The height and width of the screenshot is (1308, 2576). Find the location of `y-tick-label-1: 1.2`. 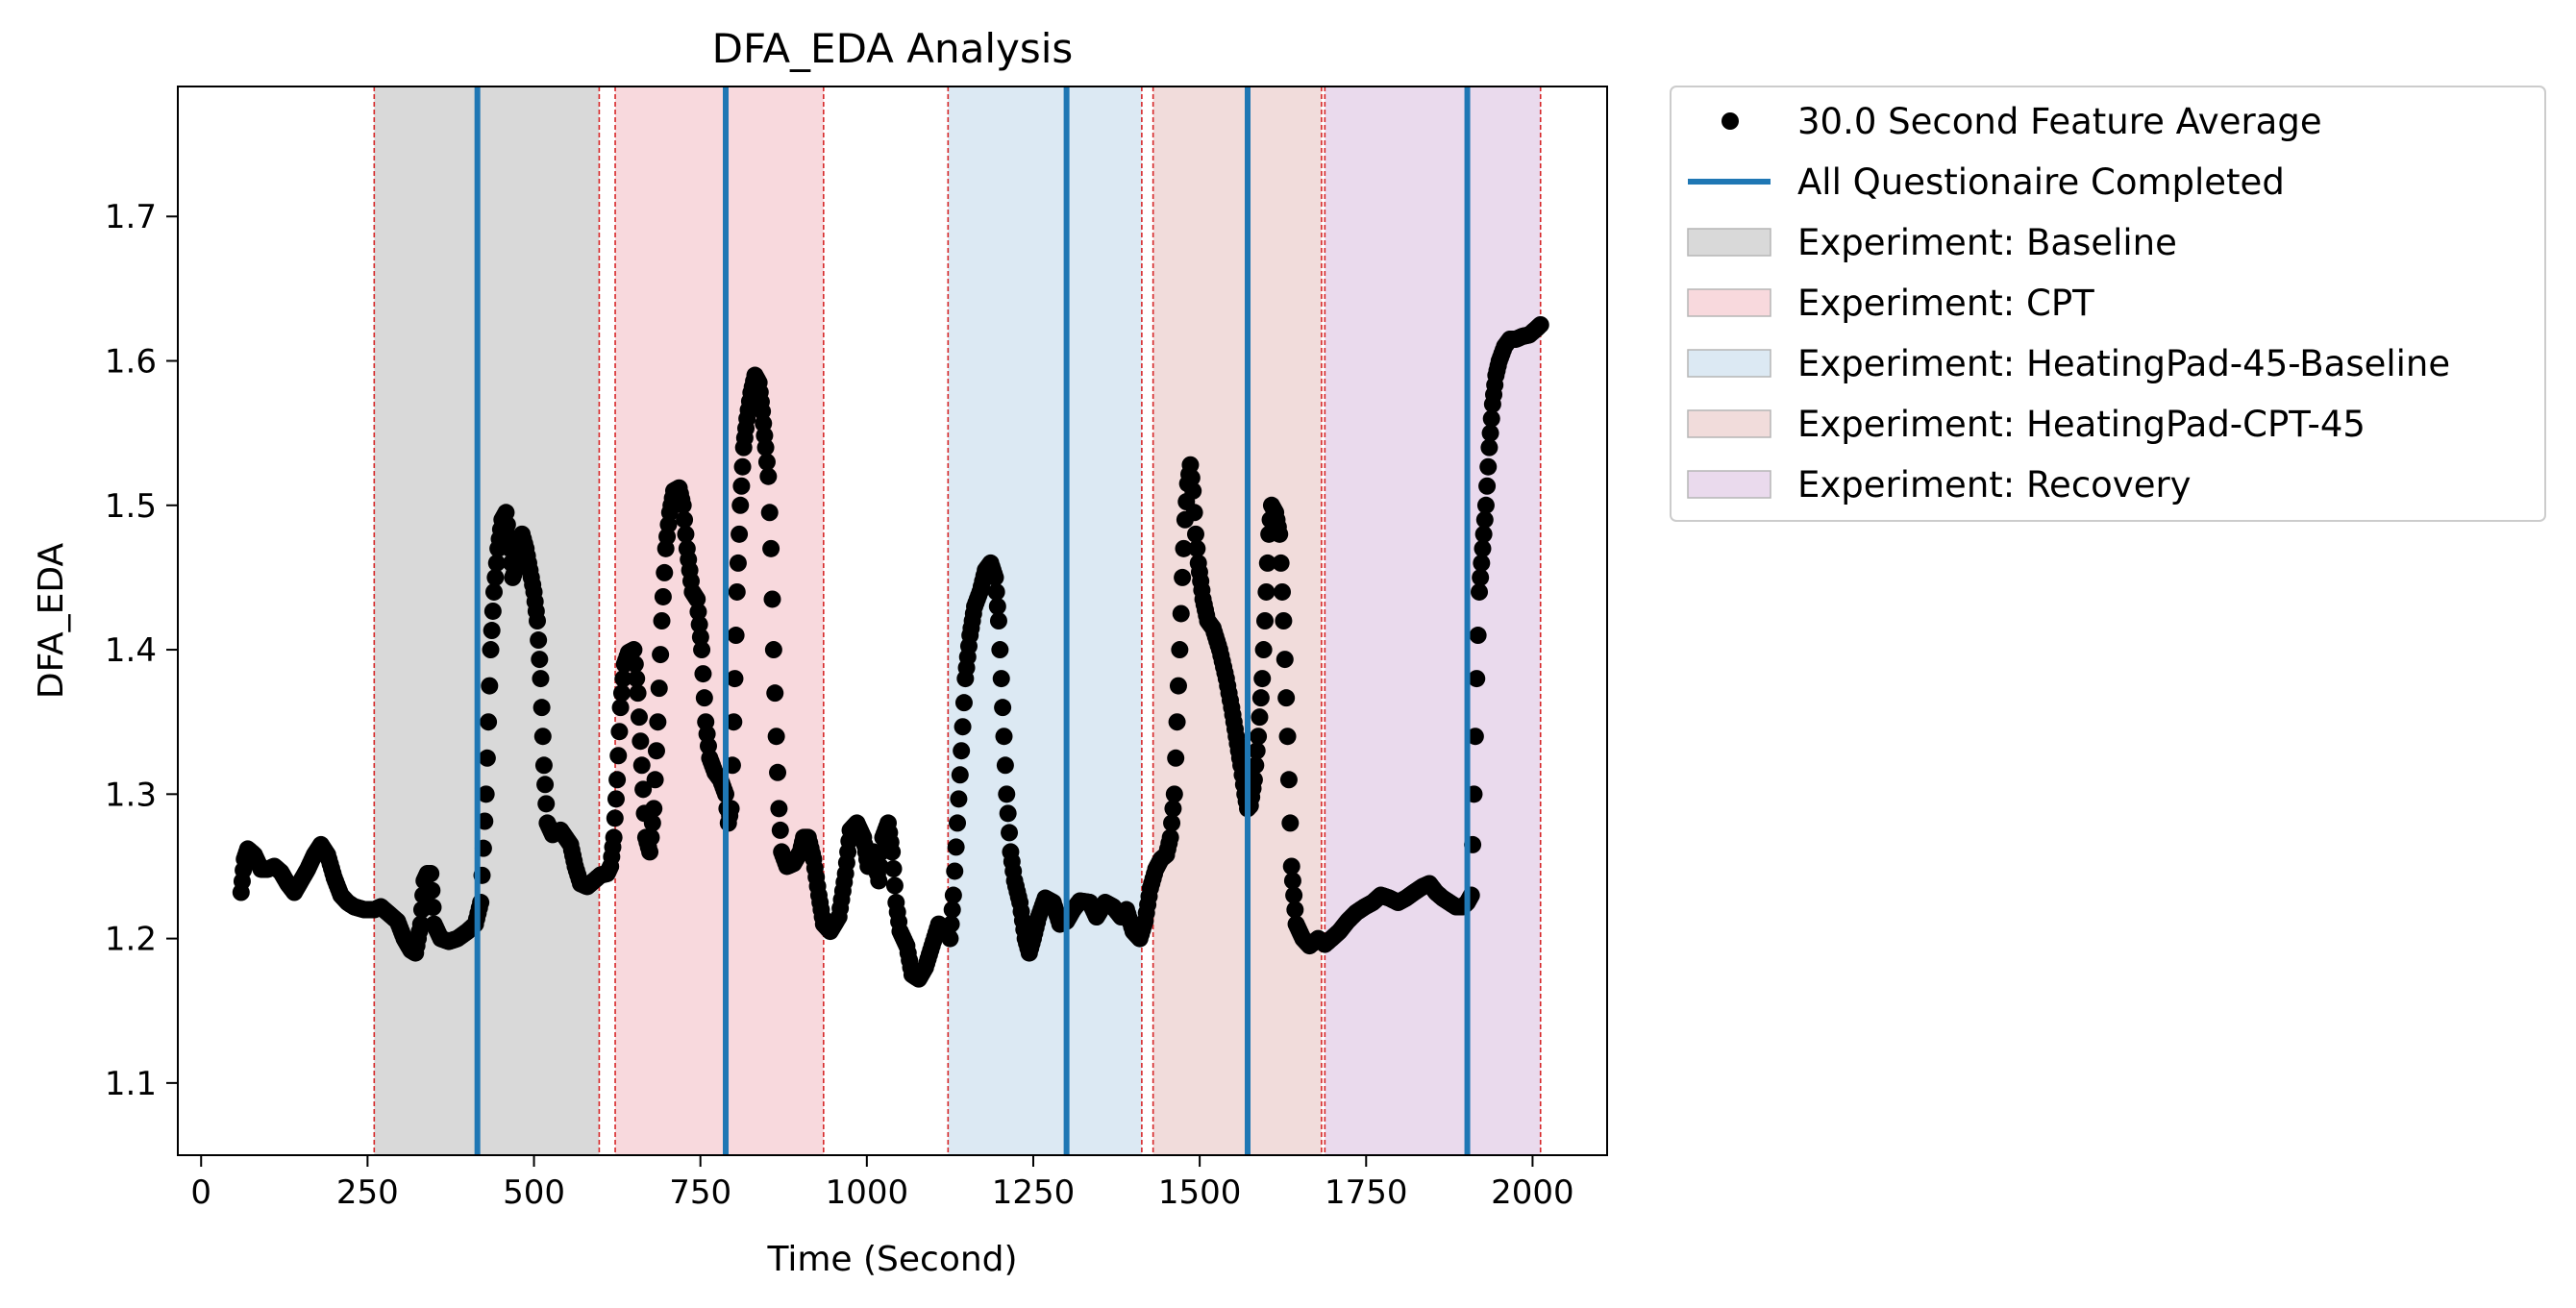

y-tick-label-1: 1.2 is located at coordinates (131, 940).